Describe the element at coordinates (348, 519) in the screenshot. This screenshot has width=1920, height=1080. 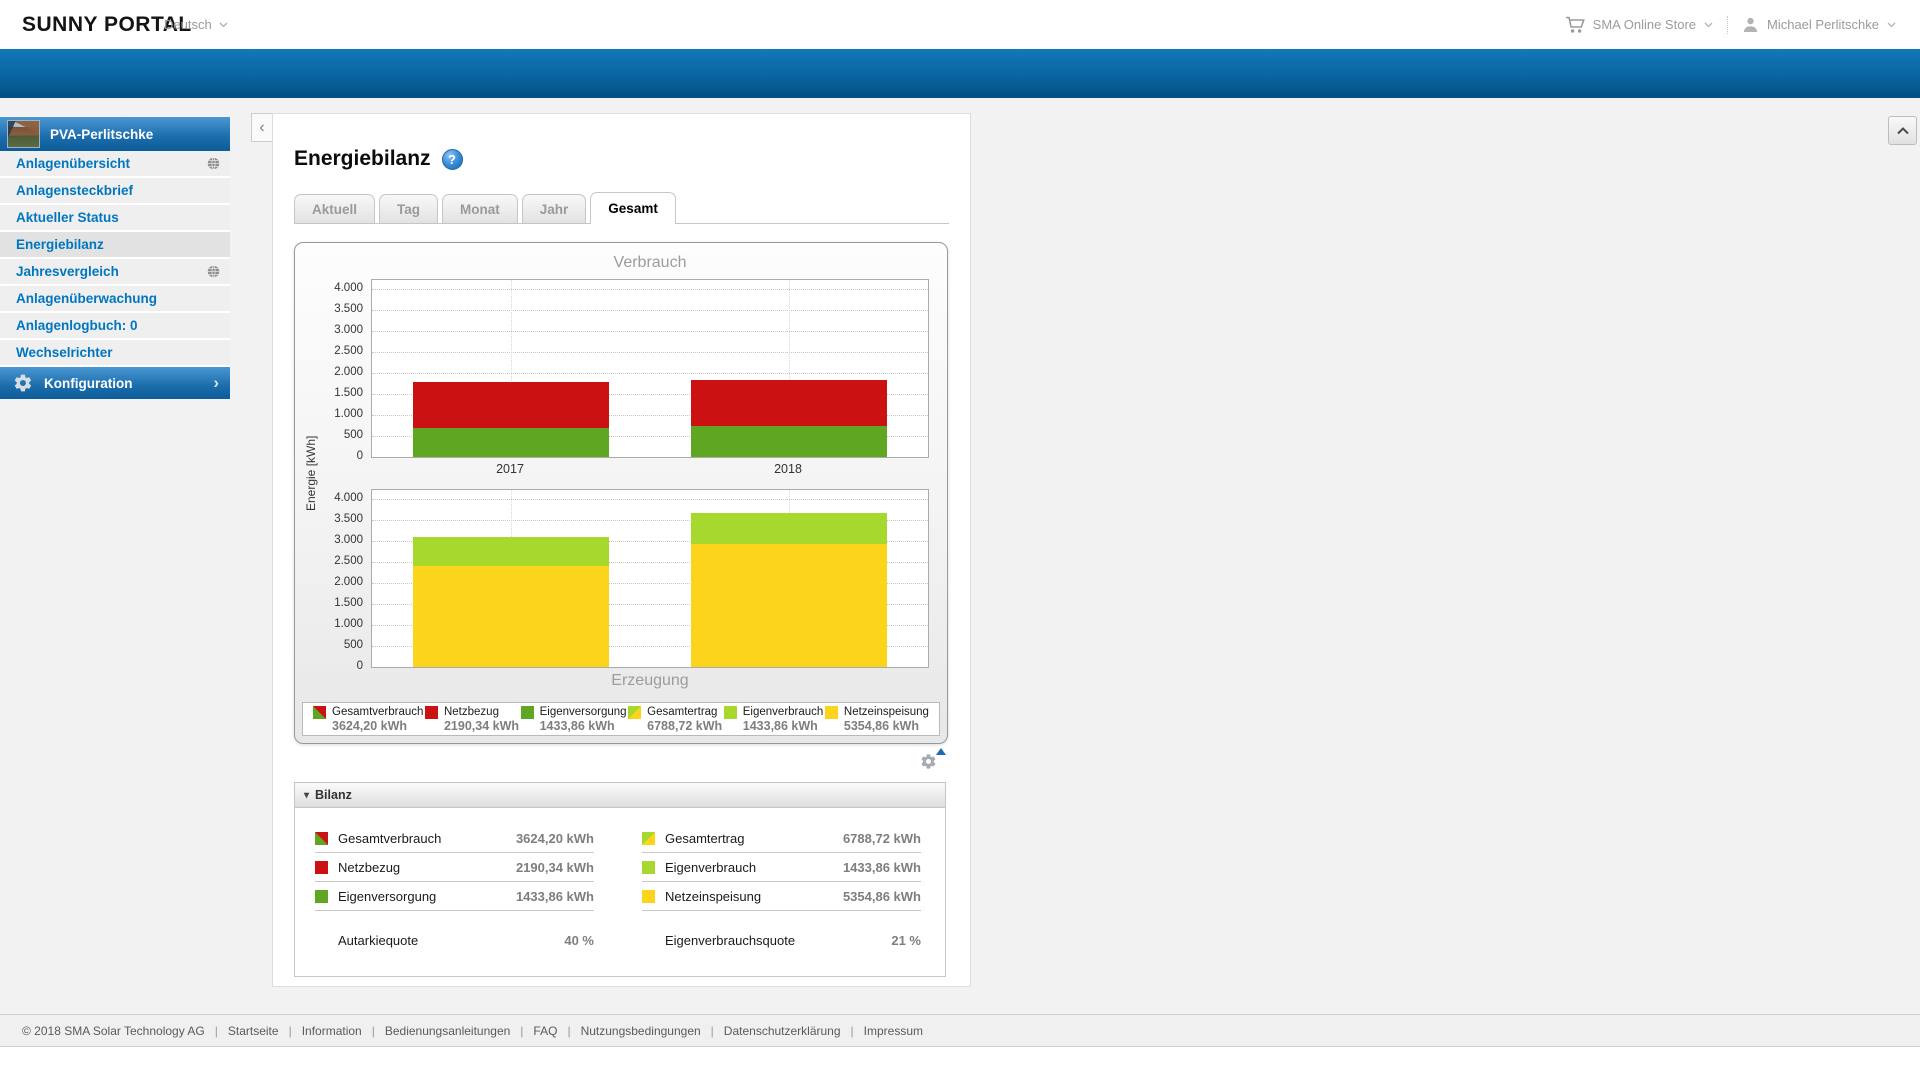
I see `y-tick-label: 3.500` at that location.